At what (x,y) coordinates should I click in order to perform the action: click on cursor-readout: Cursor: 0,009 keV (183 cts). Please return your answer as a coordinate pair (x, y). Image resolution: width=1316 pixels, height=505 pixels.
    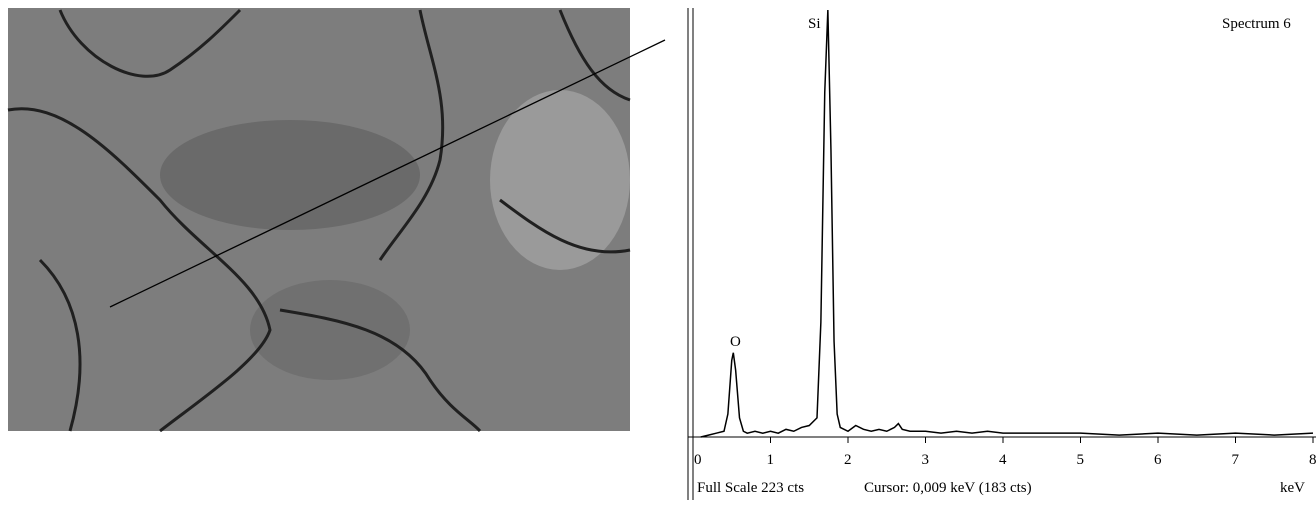
    Looking at the image, I should click on (948, 488).